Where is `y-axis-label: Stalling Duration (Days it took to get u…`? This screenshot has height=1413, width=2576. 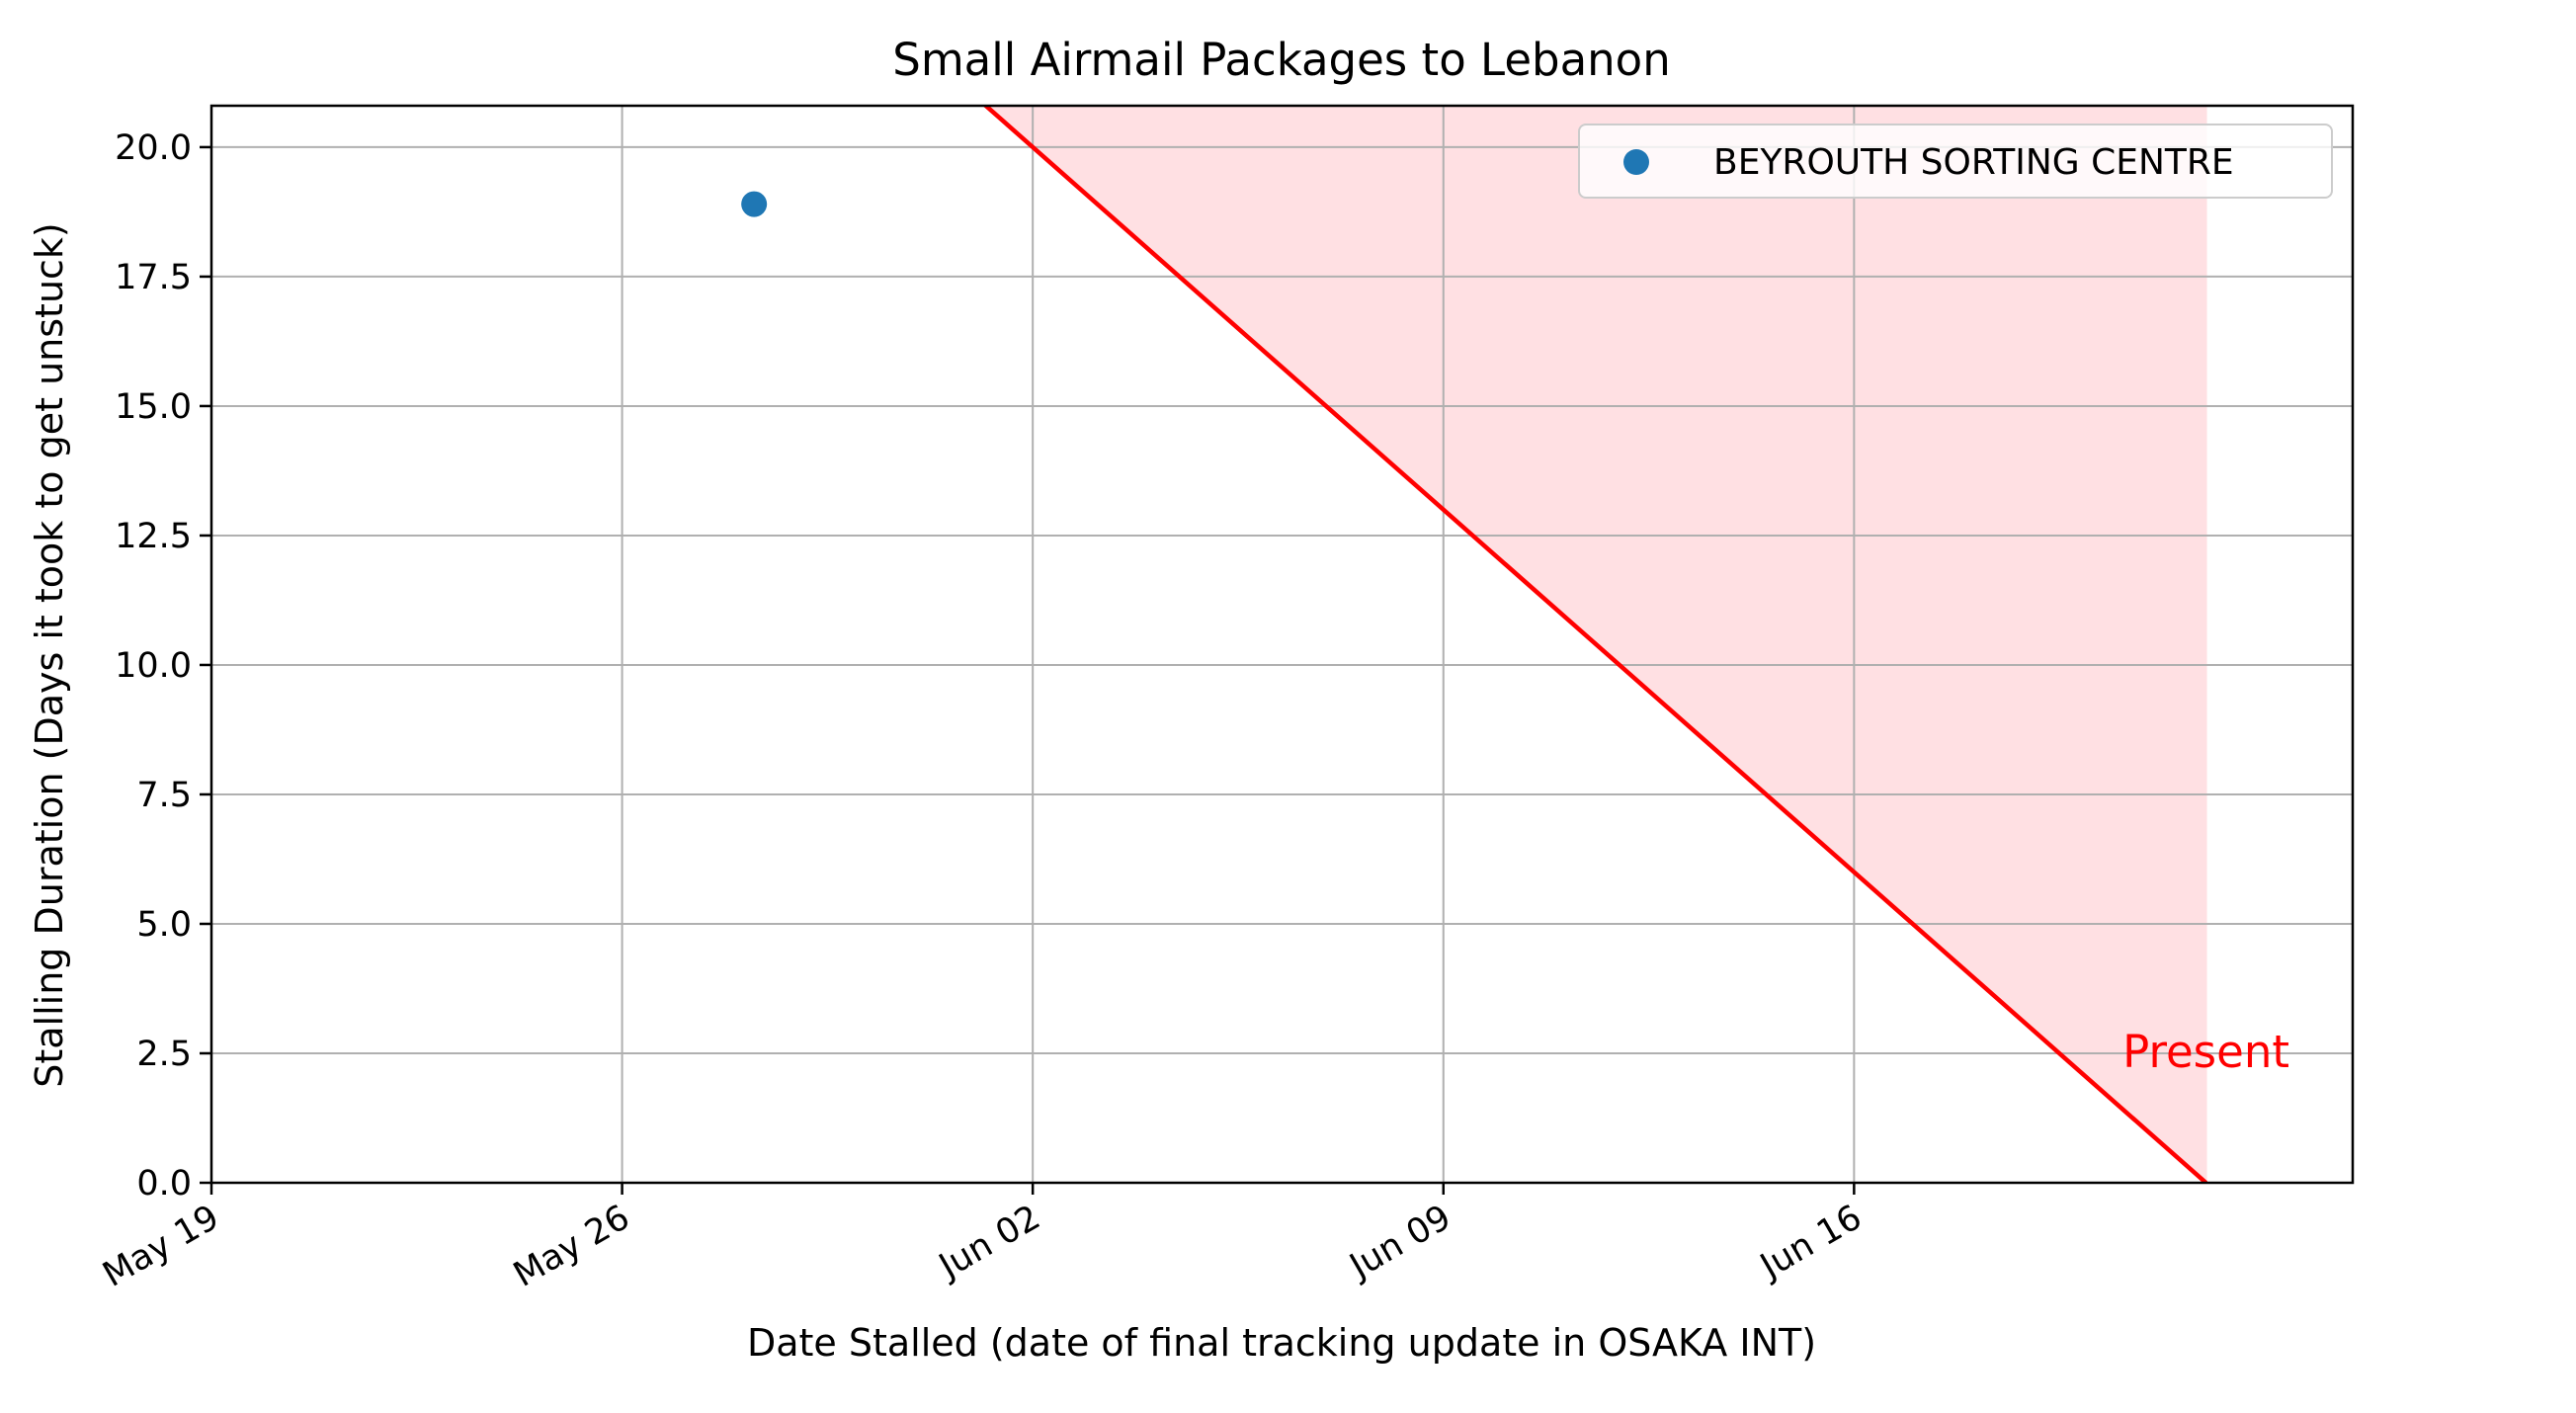 y-axis-label: Stalling Duration (Days it took to get u… is located at coordinates (49, 655).